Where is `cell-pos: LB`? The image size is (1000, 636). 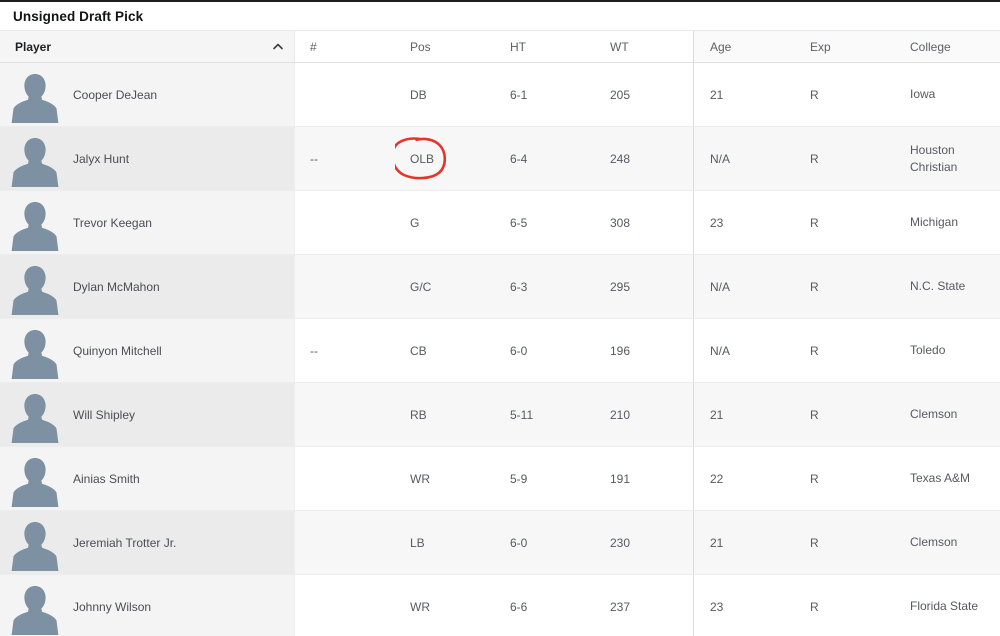 cell-pos: LB is located at coordinates (445, 542).